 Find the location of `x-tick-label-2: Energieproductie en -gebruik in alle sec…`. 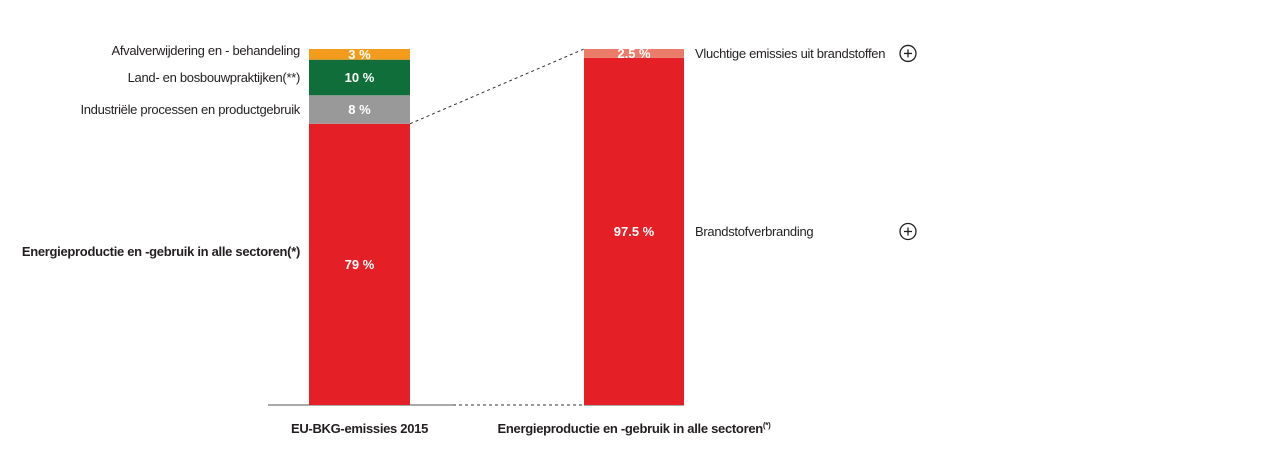

x-tick-label-2: Energieproductie en -gebruik in alle sec… is located at coordinates (635, 428).